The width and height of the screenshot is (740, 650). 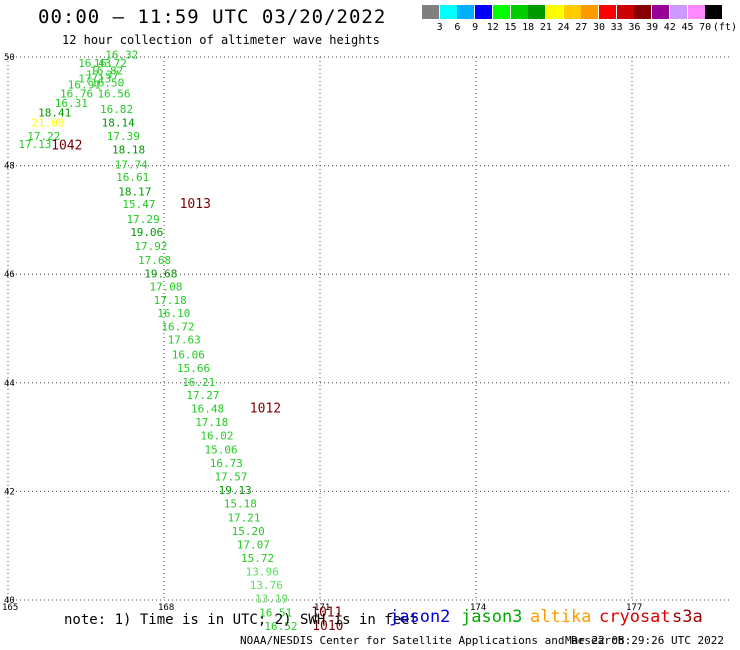 I want to click on wave-height-value: 17.29, so click(x=143, y=219).